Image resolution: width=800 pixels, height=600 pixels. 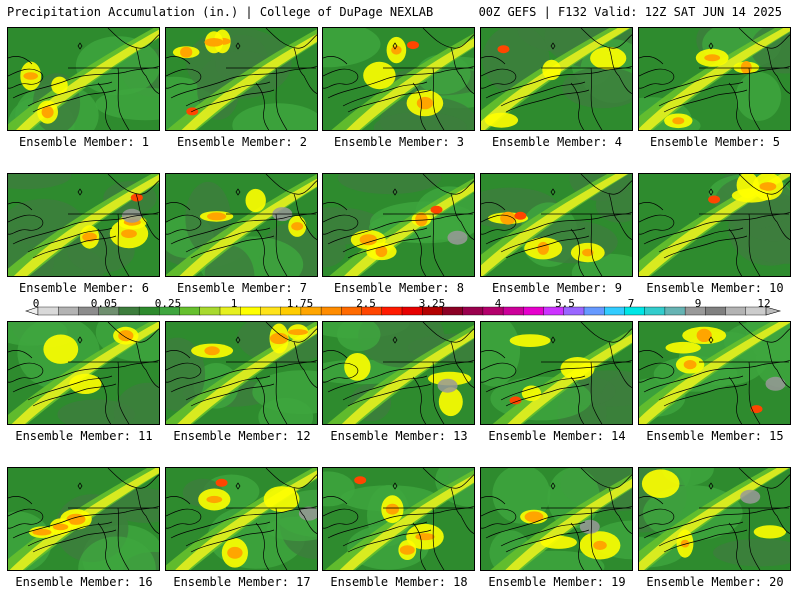 I want to click on ensemble-member-label: Ensemble Member: 15, so click(x=715, y=436).